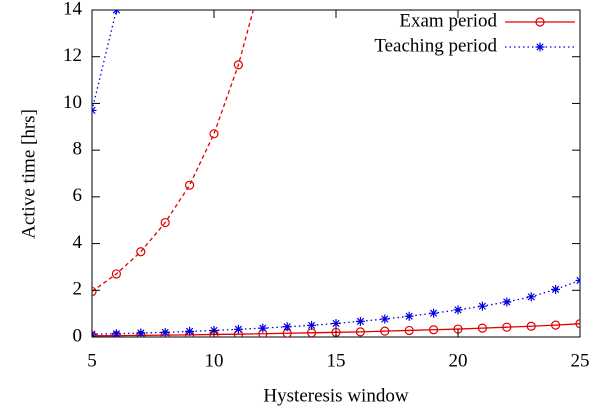 This screenshot has height=413, width=609. Describe the element at coordinates (78, 149) in the screenshot. I see `y-tick-label: 8` at that location.